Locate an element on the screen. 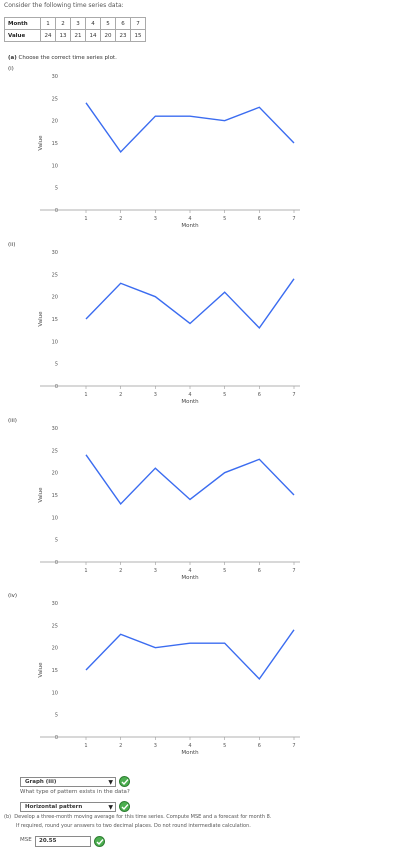 Image resolution: width=405 pixels, height=851 pixels. plot-option-label: (iii) is located at coordinates (12, 421).